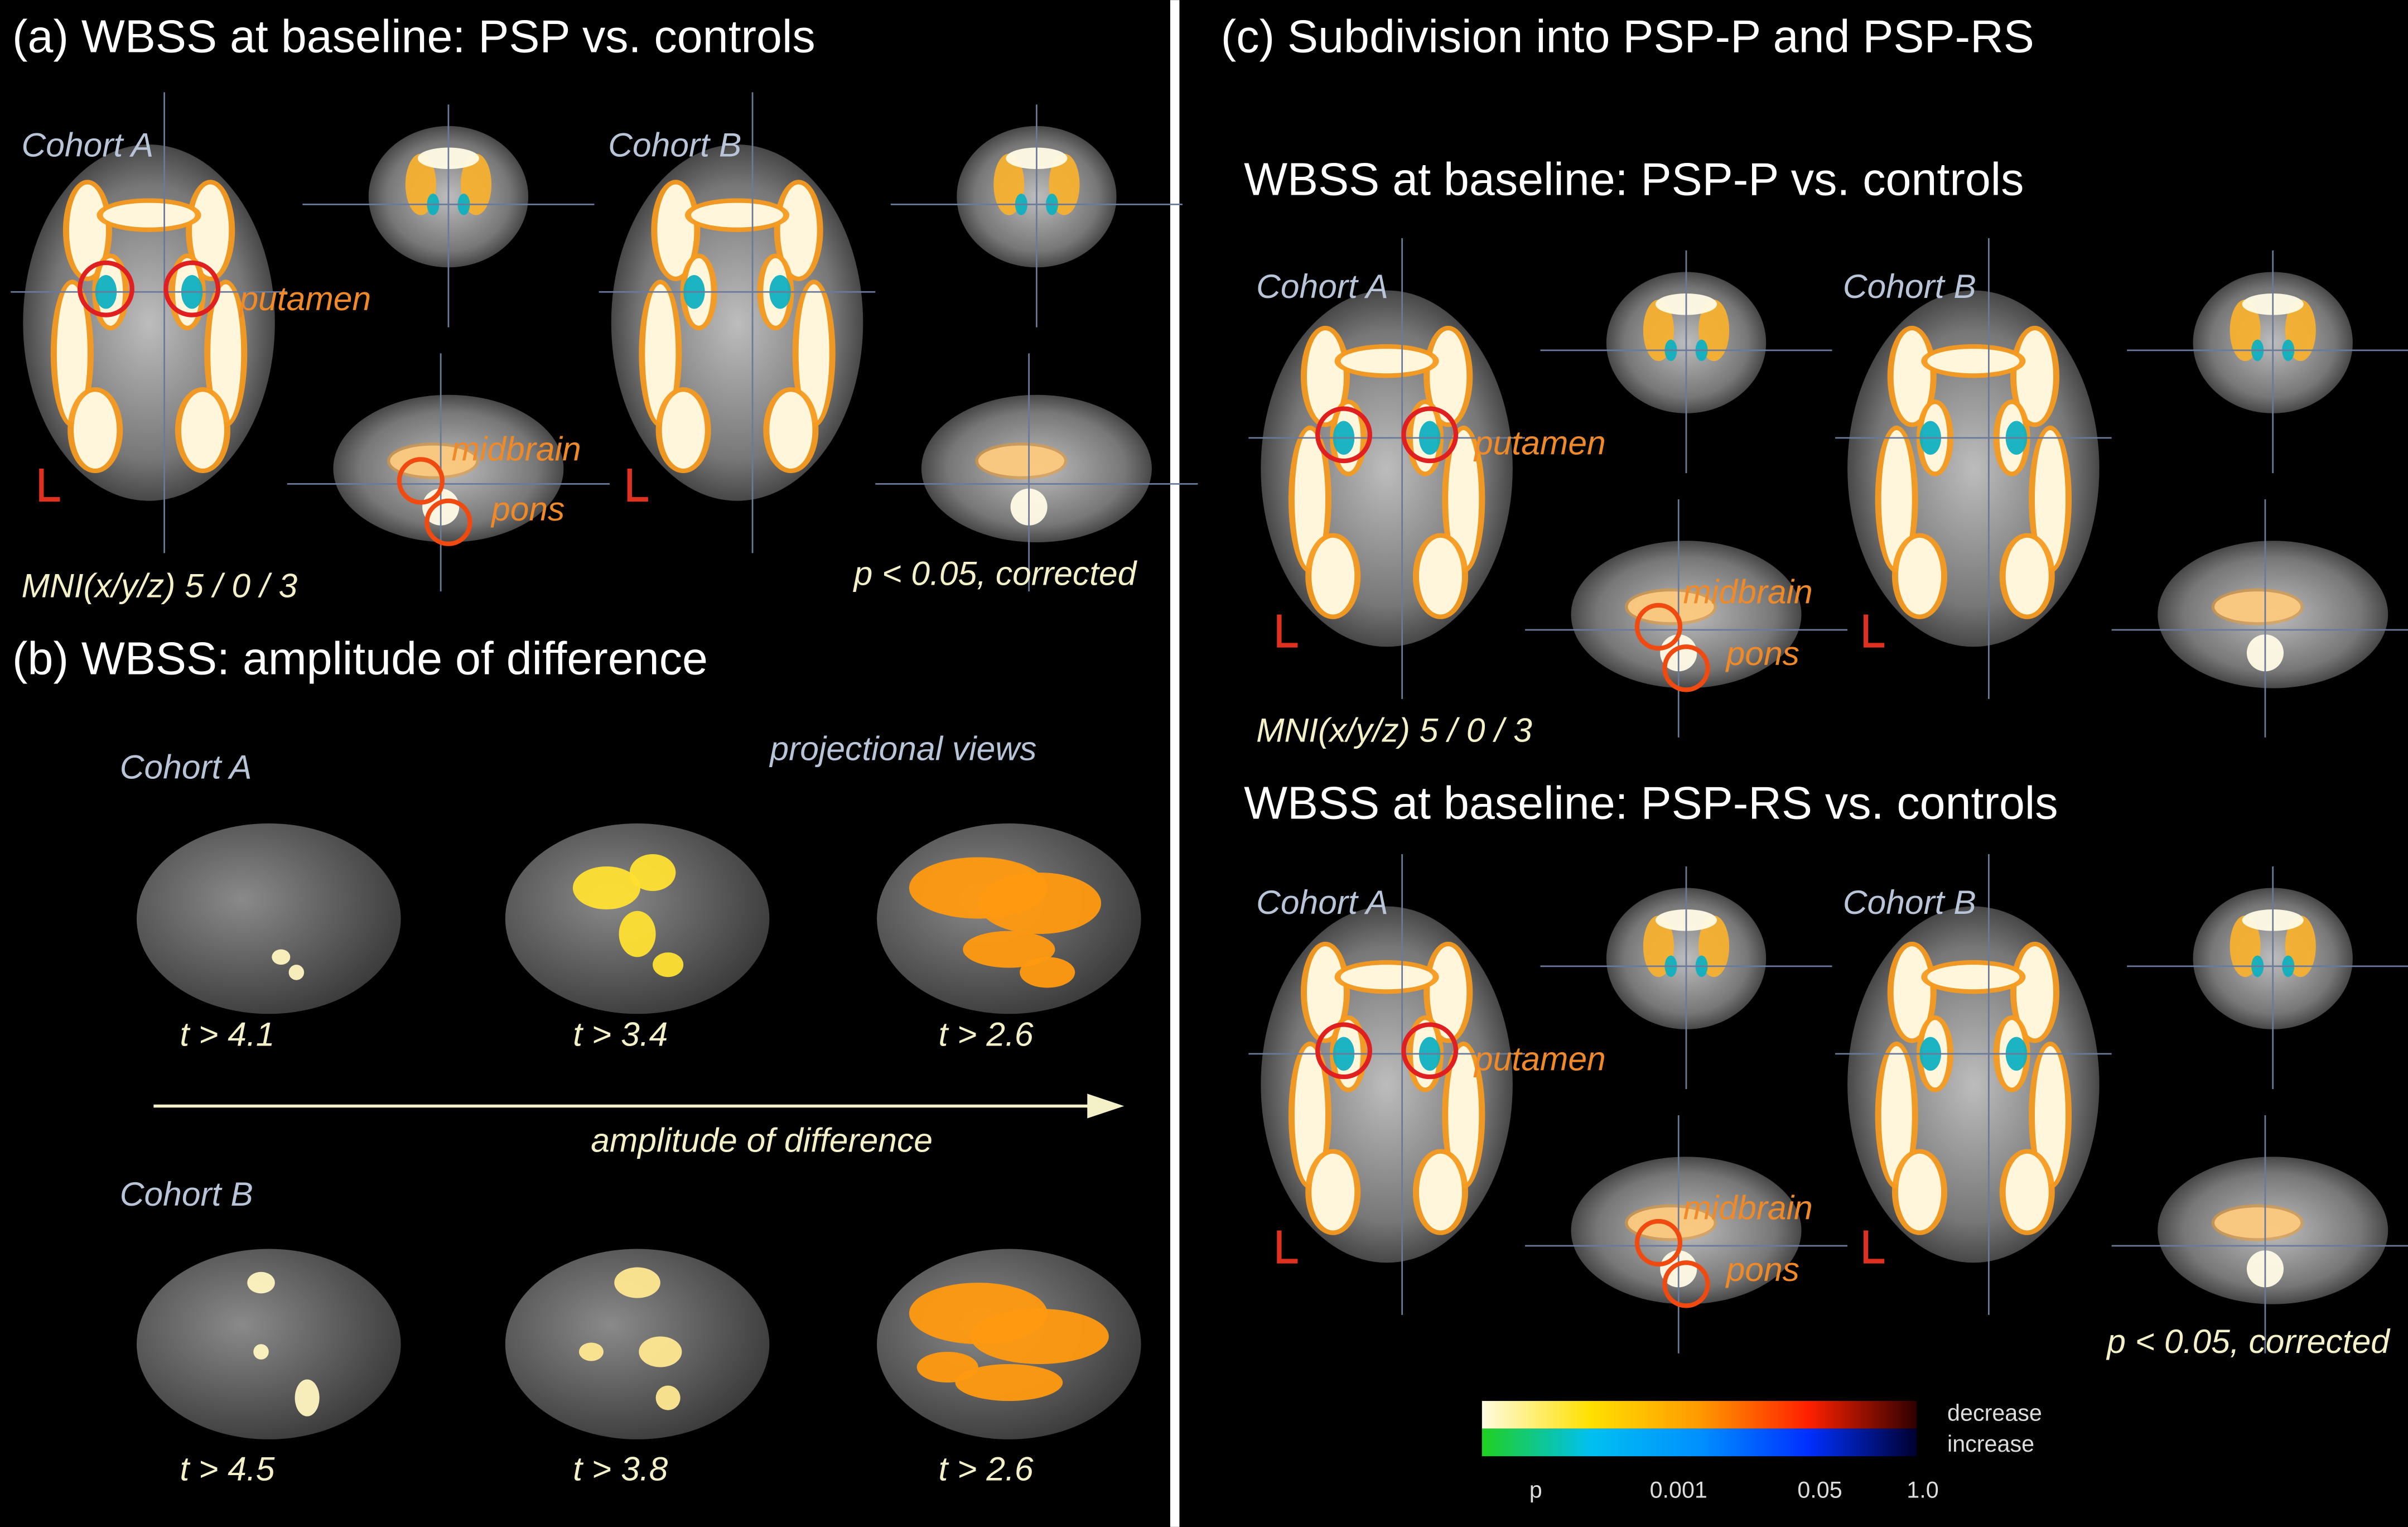 The height and width of the screenshot is (1527, 2408). What do you see at coordinates (413, 36) in the screenshot?
I see `panel-title: (a) WBSS at baseline: PSP vs. controls` at bounding box center [413, 36].